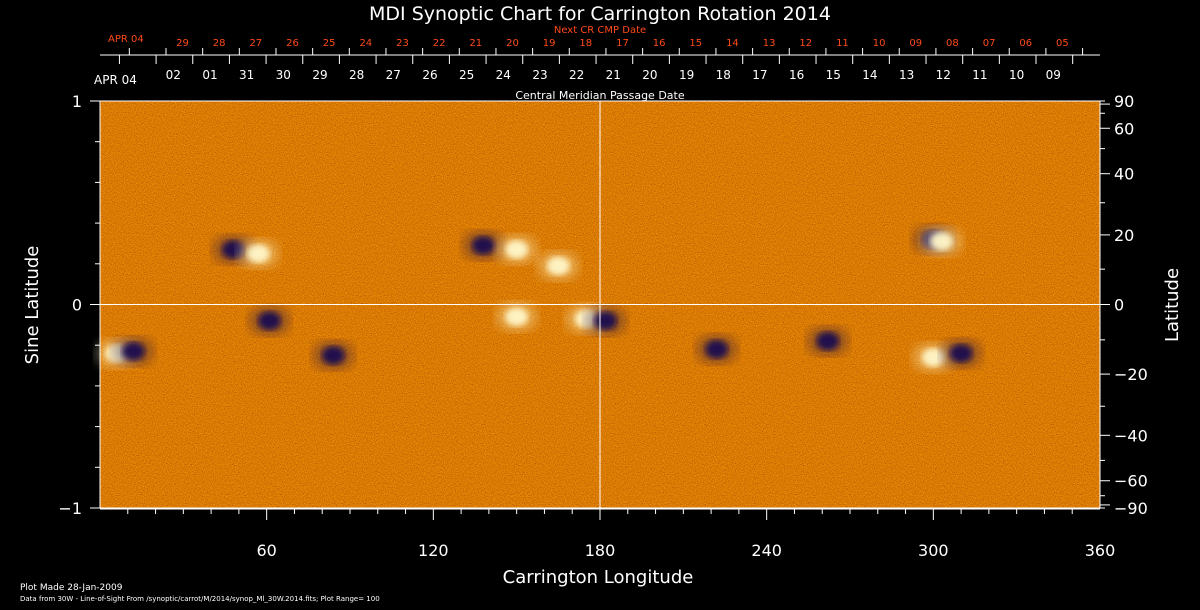 This screenshot has height=610, width=1200. What do you see at coordinates (365, 43) in the screenshot?
I see `next-date-label: 24` at bounding box center [365, 43].